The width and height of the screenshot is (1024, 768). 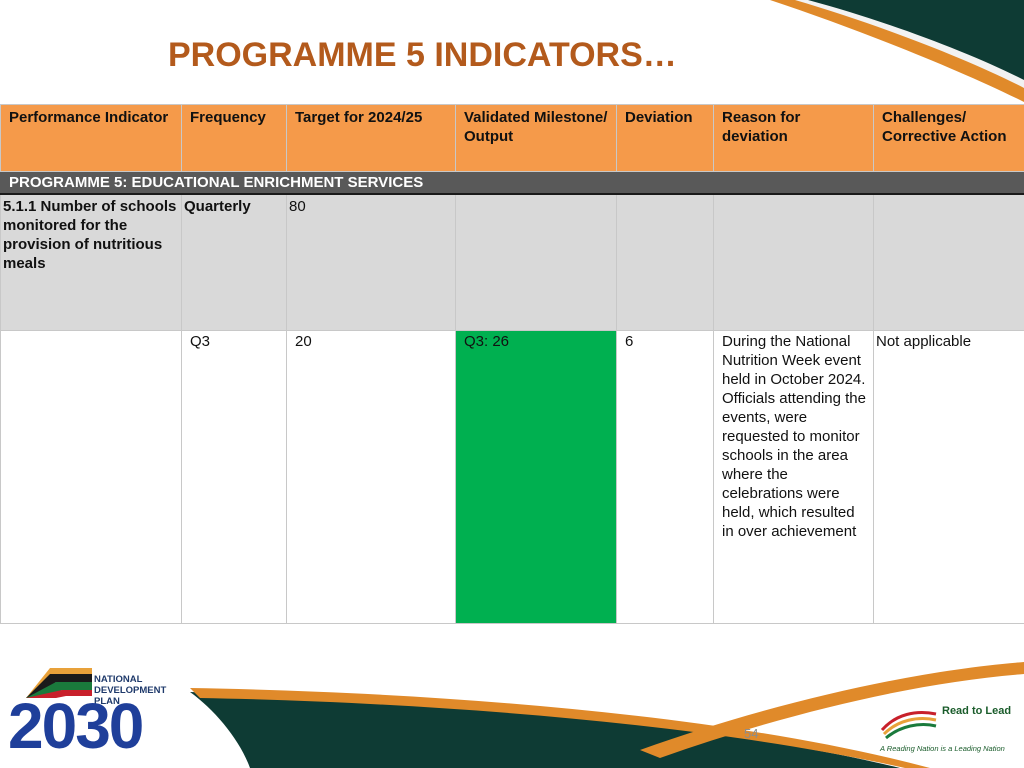 What do you see at coordinates (536, 138) in the screenshot?
I see `header-validated-milestone: Validated Milestone/ Output` at bounding box center [536, 138].